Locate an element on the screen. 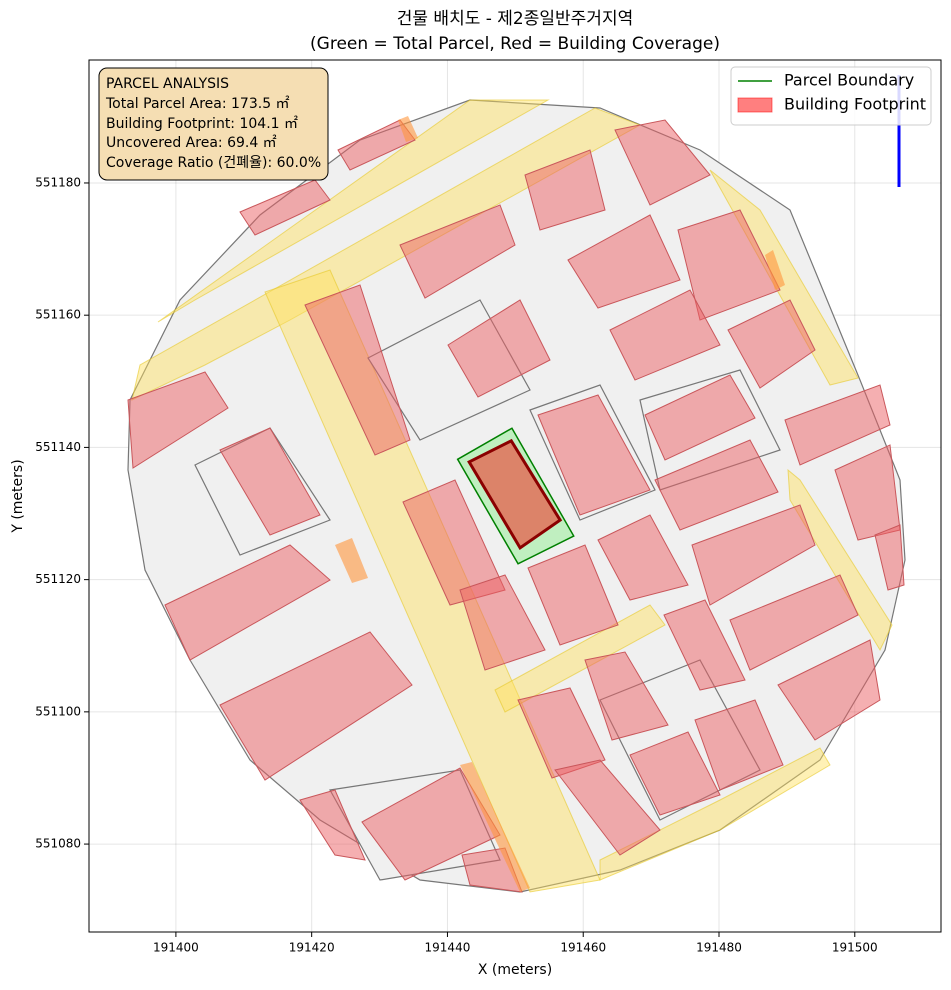 Image resolution: width=951 pixels, height=990 pixels. y-tick-label: 551160 is located at coordinates (58, 315).